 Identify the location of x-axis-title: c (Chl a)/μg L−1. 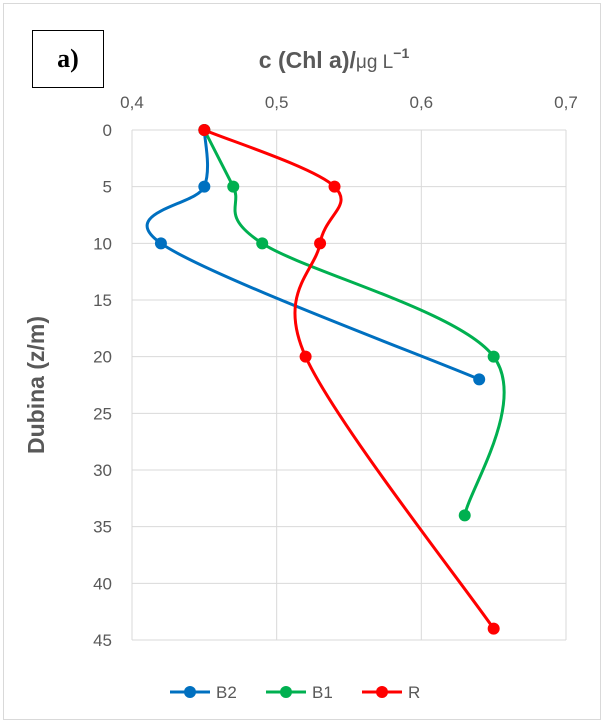
(334, 59).